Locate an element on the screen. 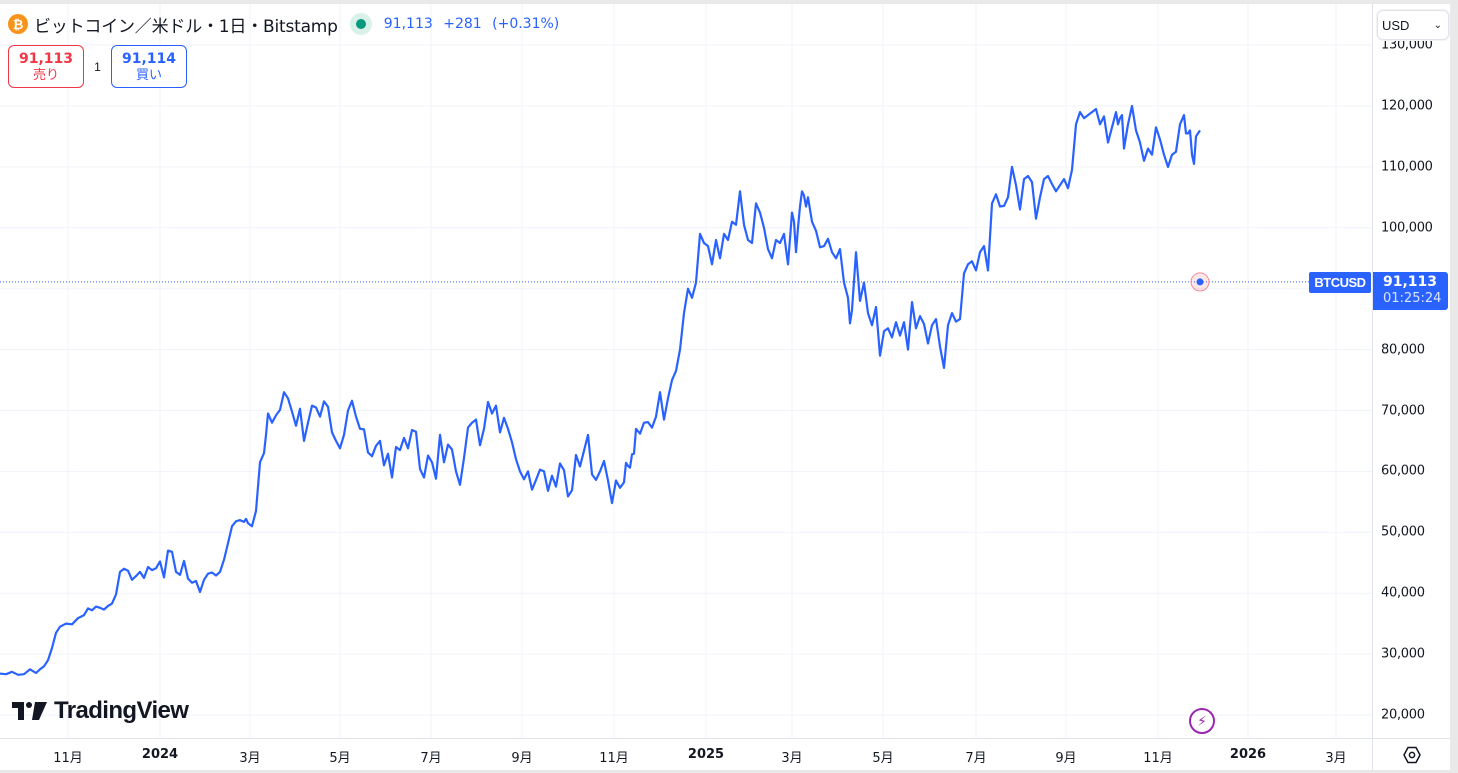 Image resolution: width=1458 pixels, height=773 pixels. y-tick-label: 70,000 is located at coordinates (1403, 410).